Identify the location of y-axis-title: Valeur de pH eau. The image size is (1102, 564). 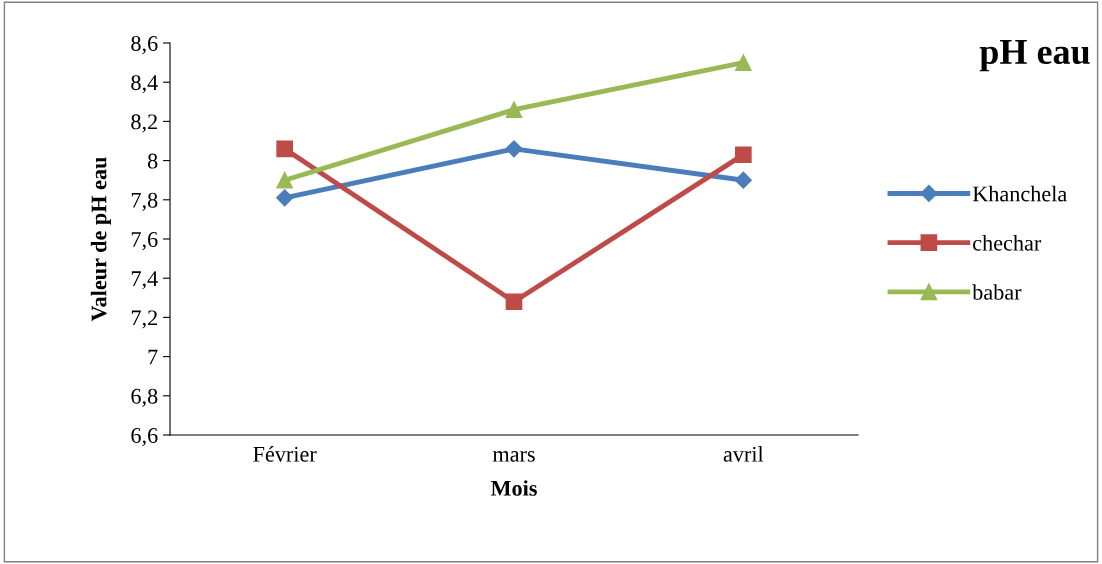
(100, 239).